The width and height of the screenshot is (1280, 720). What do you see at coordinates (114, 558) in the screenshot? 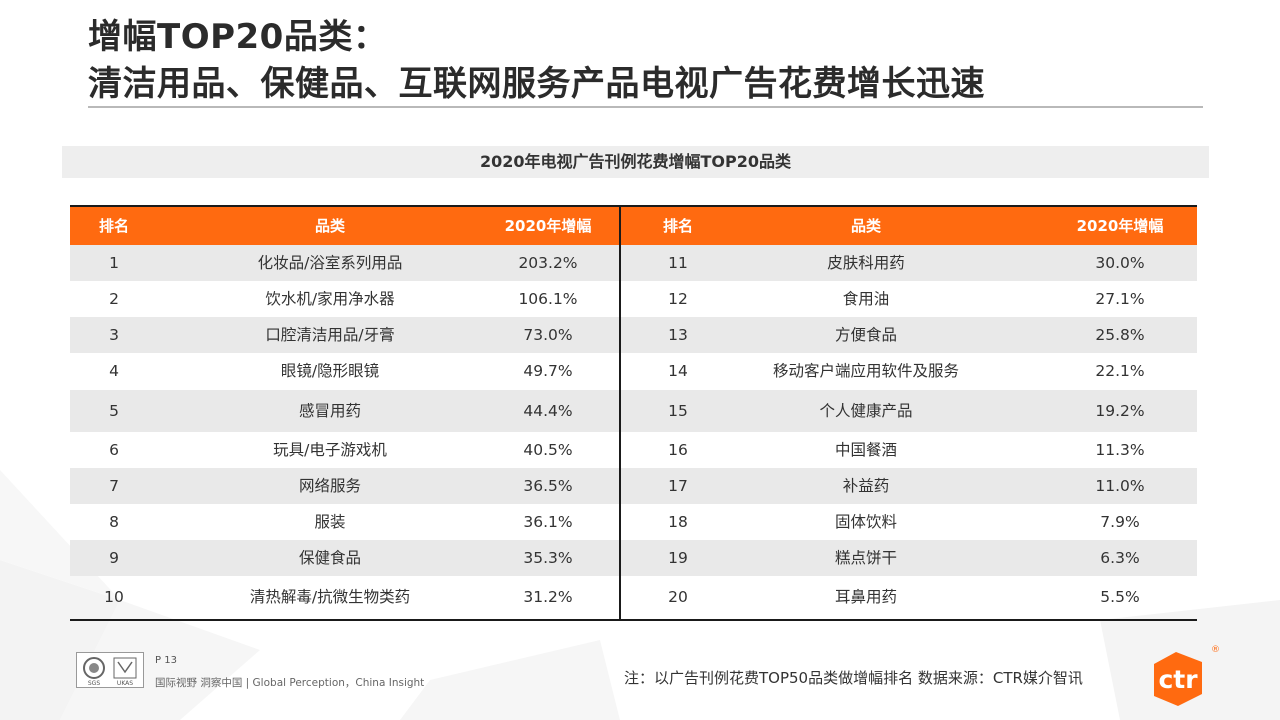
I see `rank-cell: 9` at bounding box center [114, 558].